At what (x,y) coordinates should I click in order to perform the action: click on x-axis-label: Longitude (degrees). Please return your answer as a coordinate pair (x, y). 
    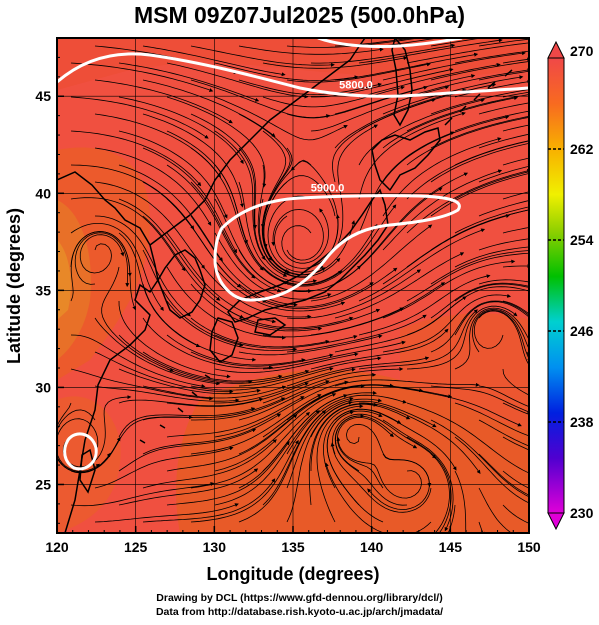
    Looking at the image, I should click on (292, 574).